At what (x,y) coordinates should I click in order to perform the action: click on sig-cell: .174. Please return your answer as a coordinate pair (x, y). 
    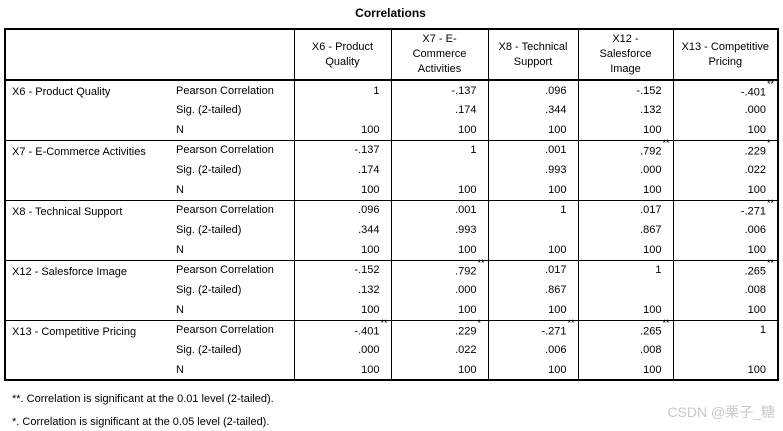
    Looking at the image, I should click on (439, 110).